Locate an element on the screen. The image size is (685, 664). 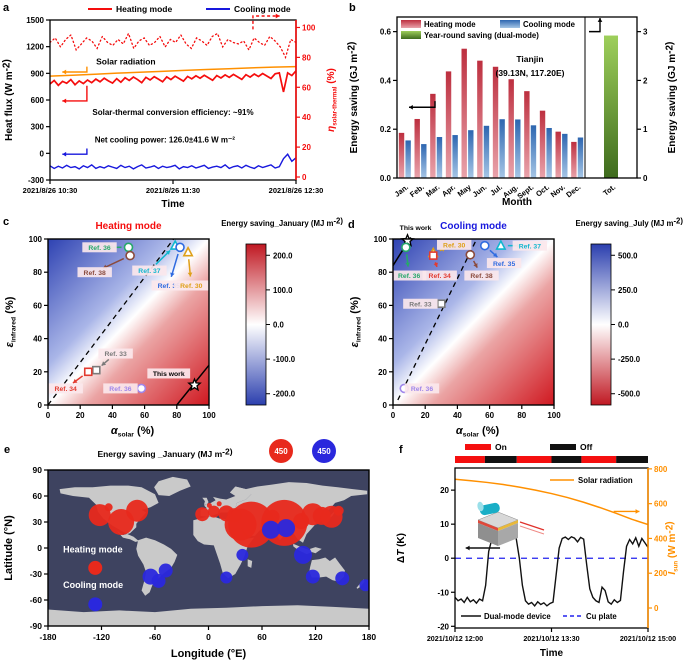
annotation: Solar radiation is located at coordinates (126, 61).